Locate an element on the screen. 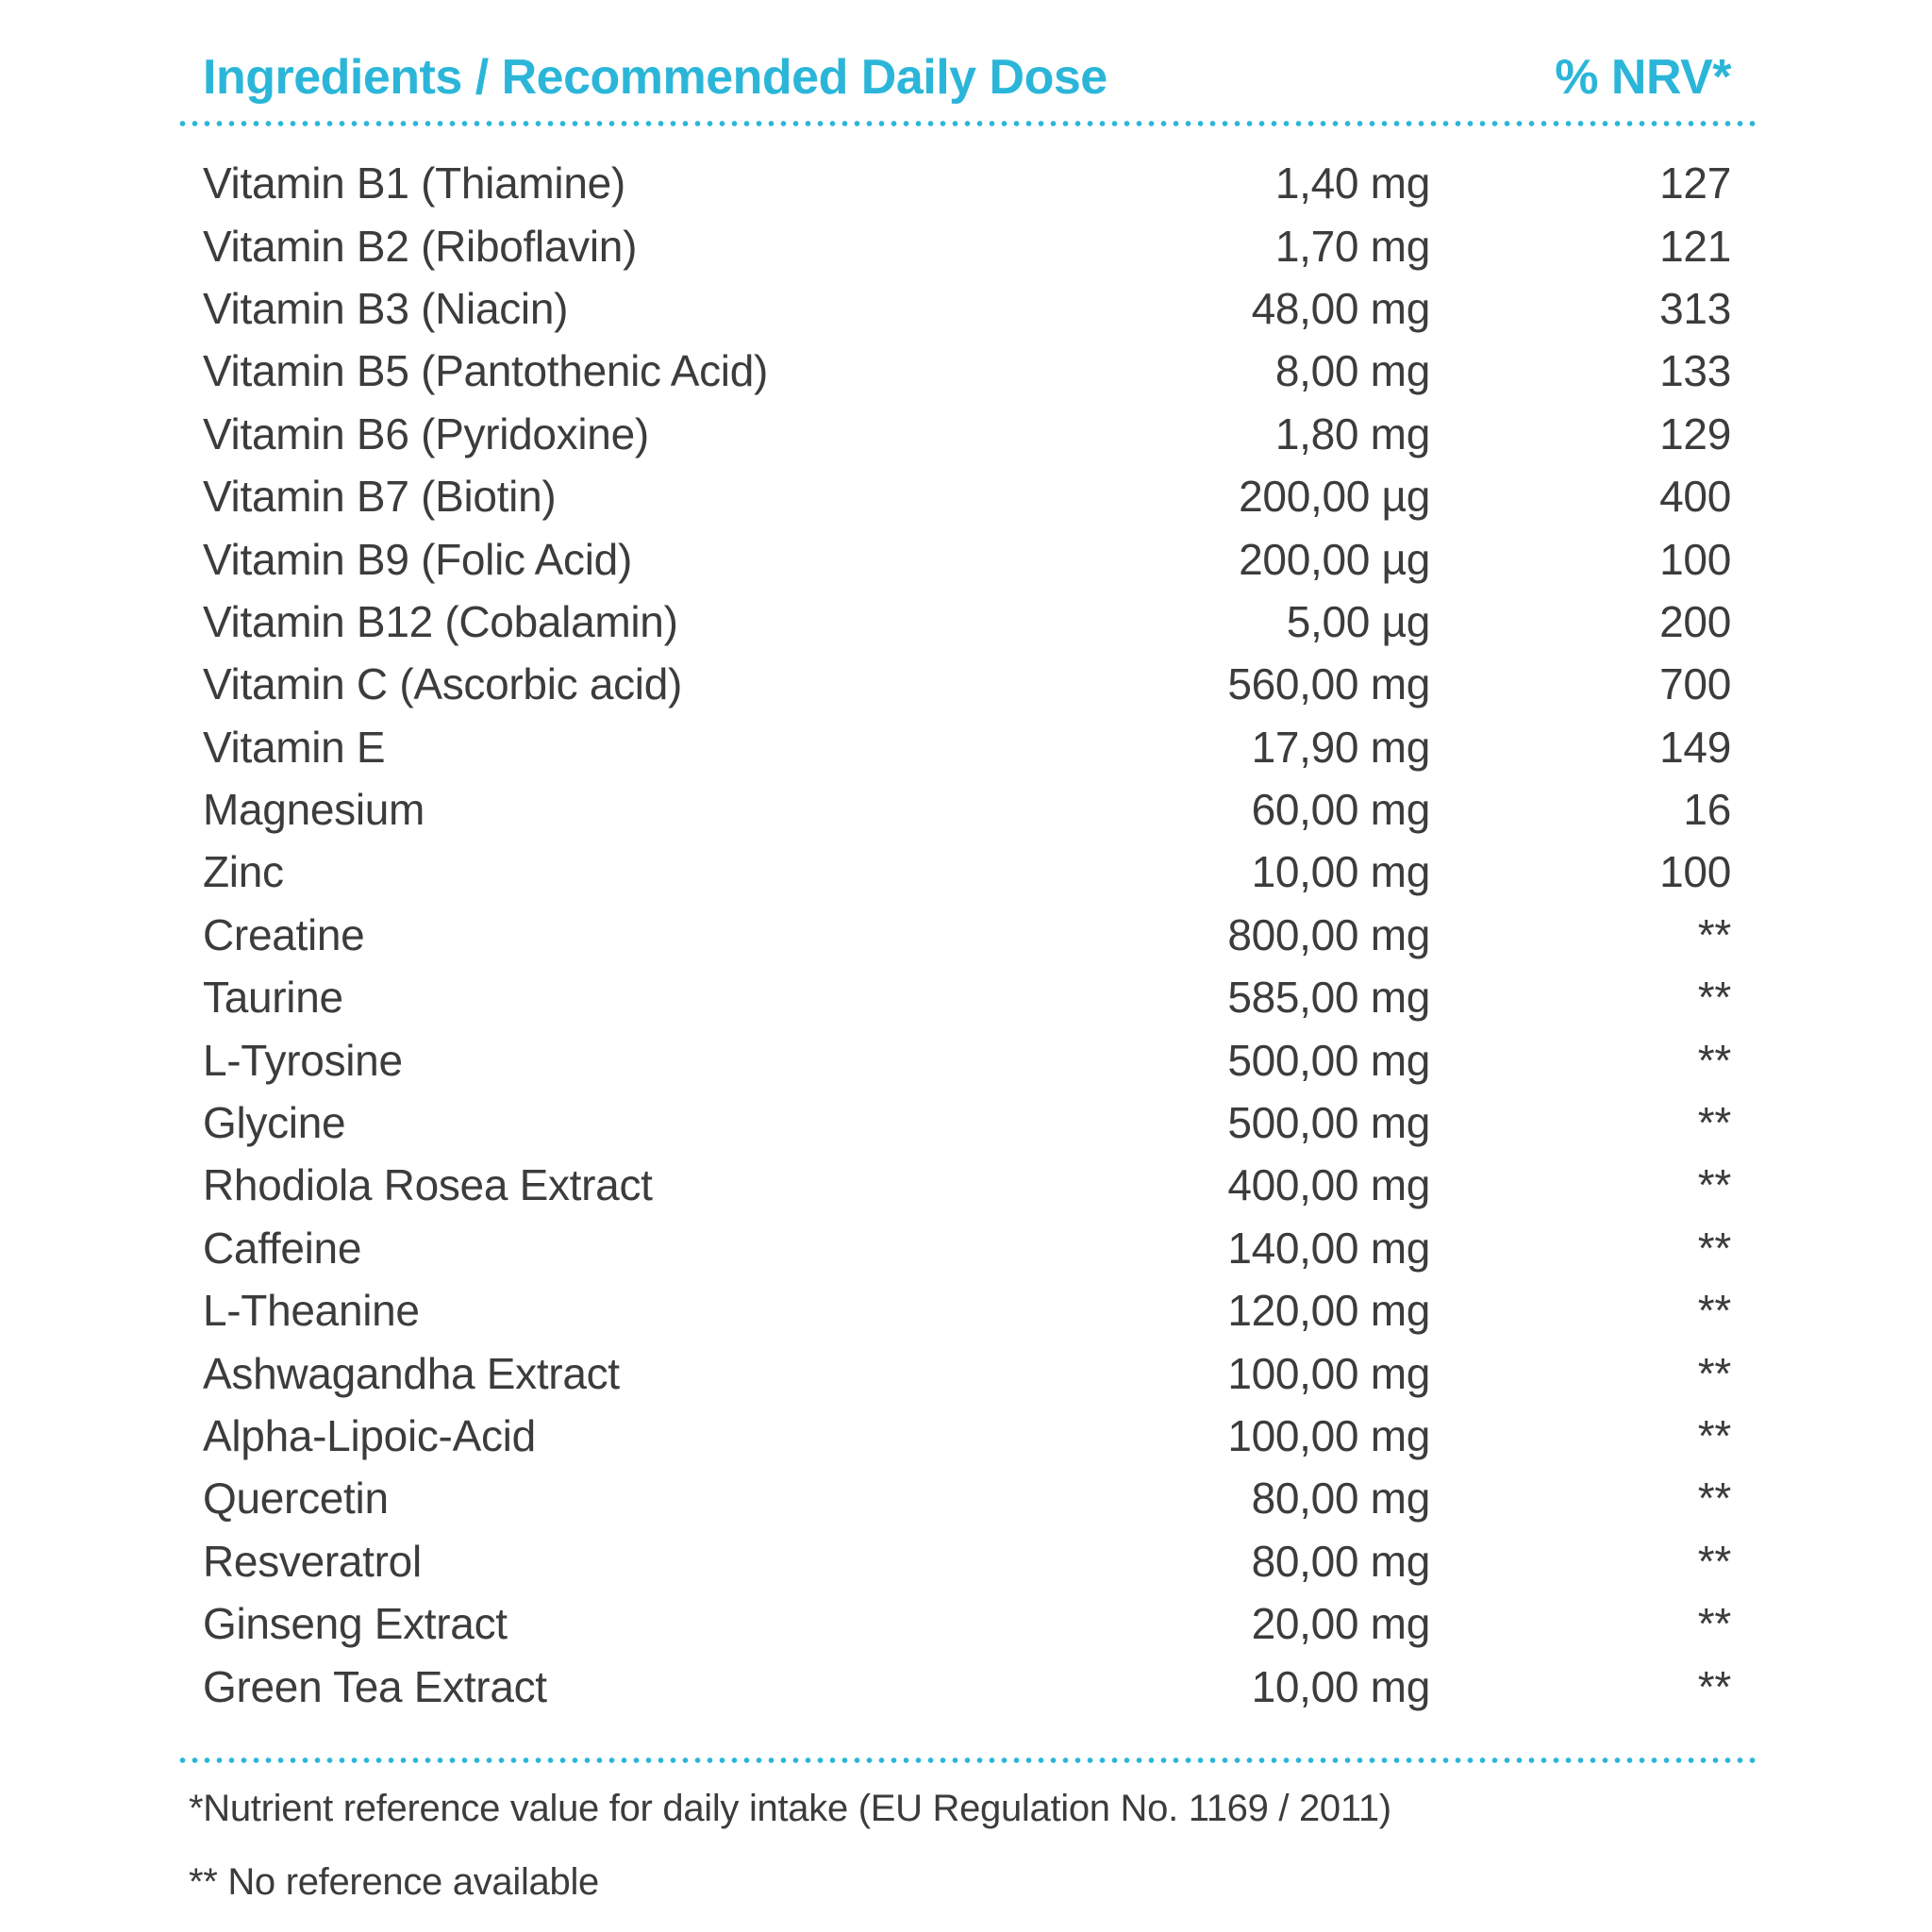 The width and height of the screenshot is (1932, 1932). ingredient-name: Ginseng Extract is located at coordinates (355, 1624).